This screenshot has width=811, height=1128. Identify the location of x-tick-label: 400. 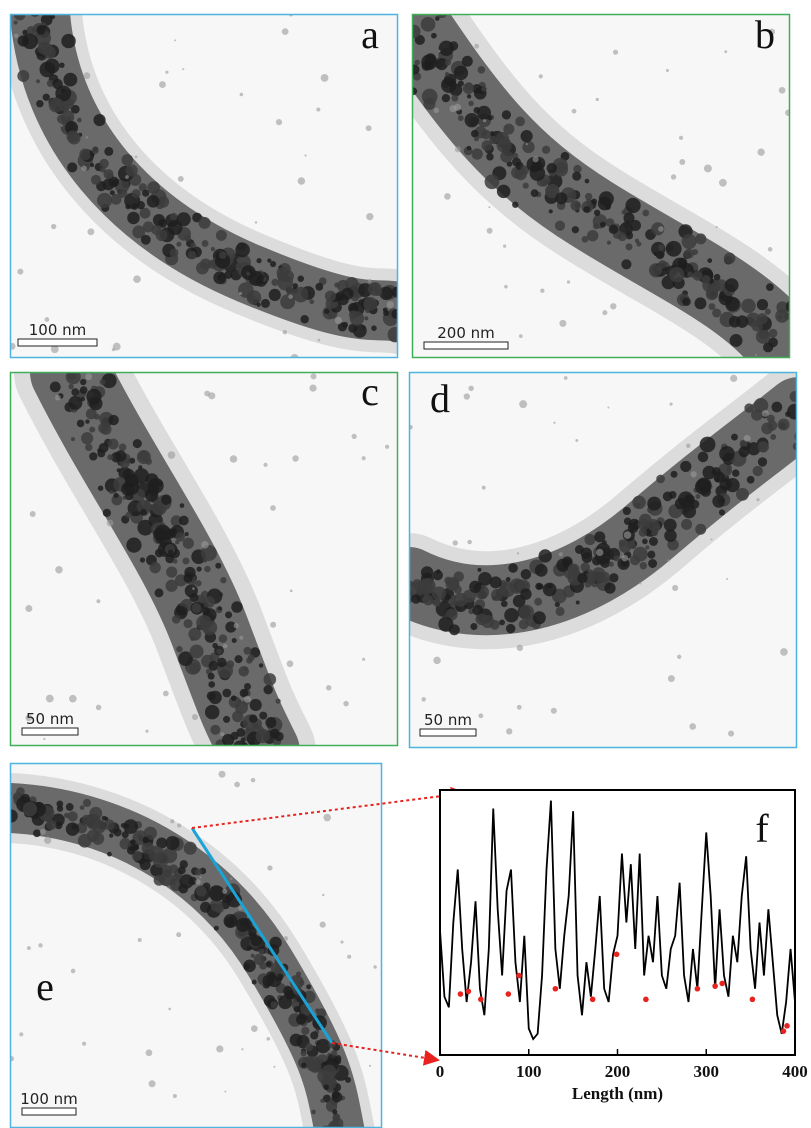
(795, 1071).